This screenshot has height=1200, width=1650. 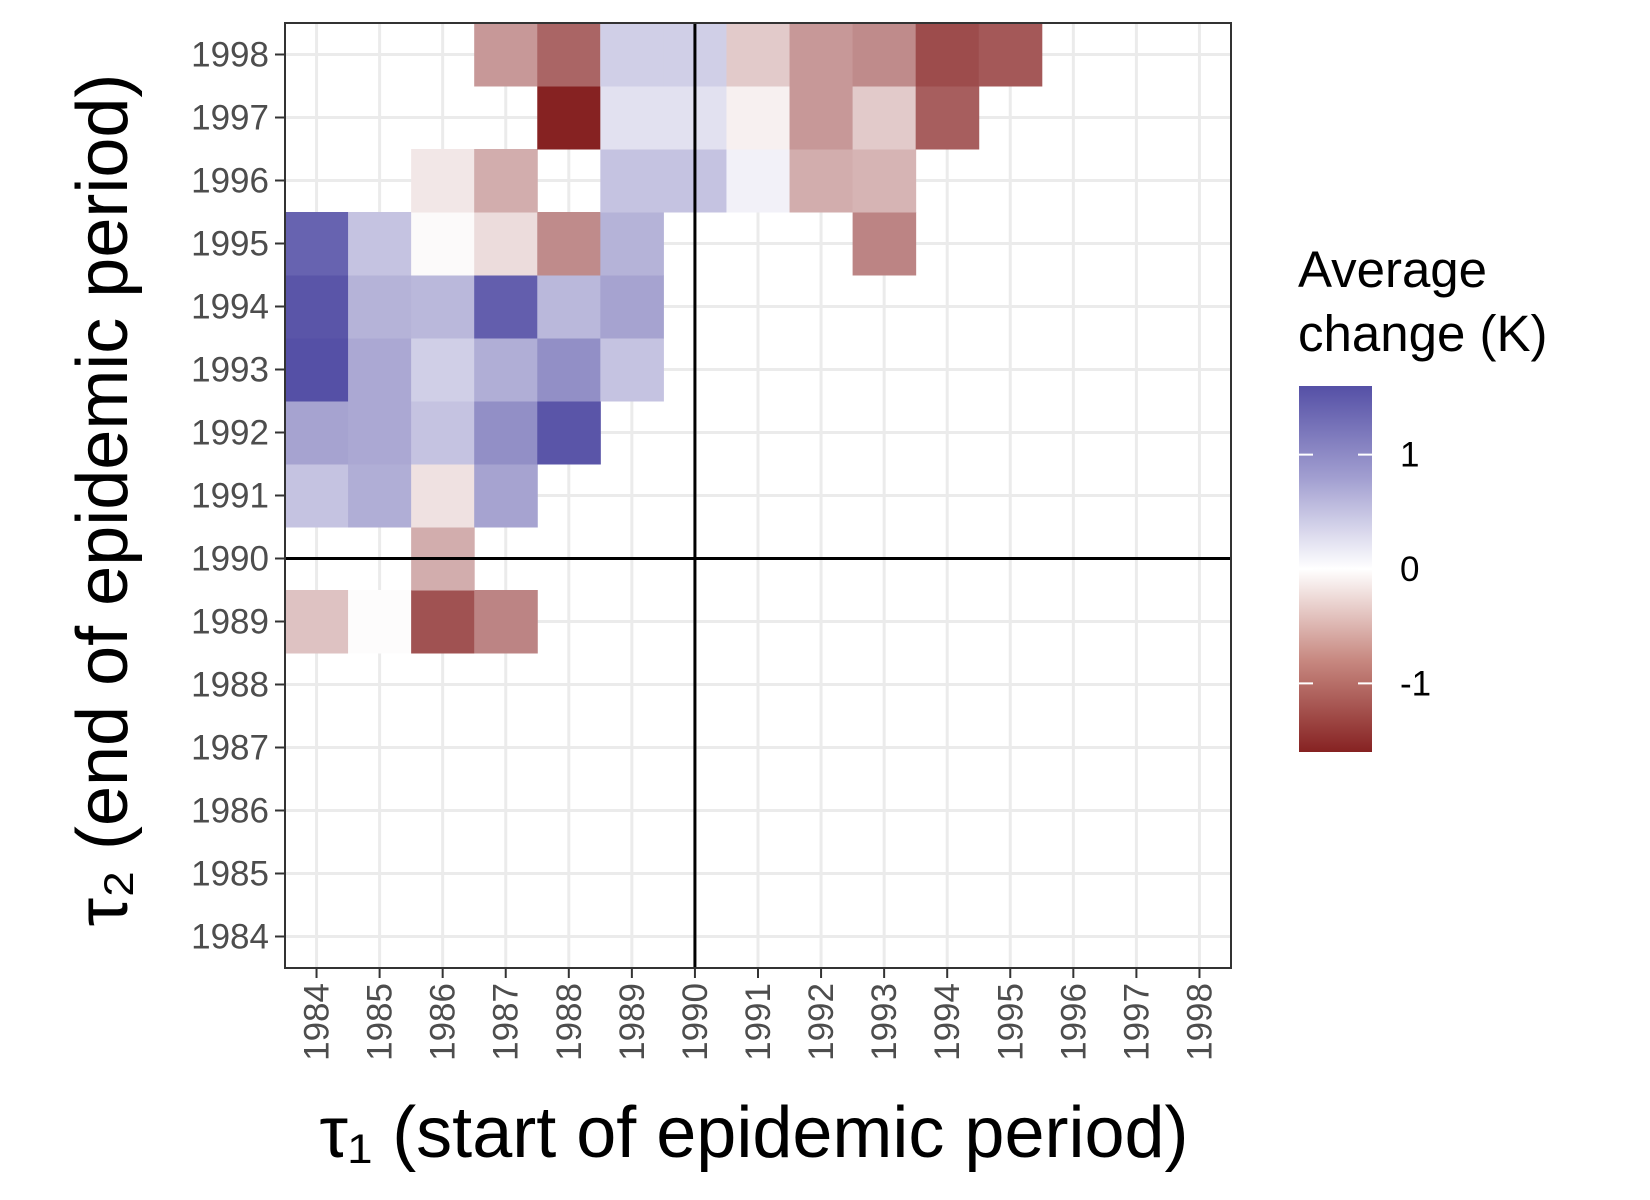 I want to click on x-tick-label: 1988, so click(x=569, y=1022).